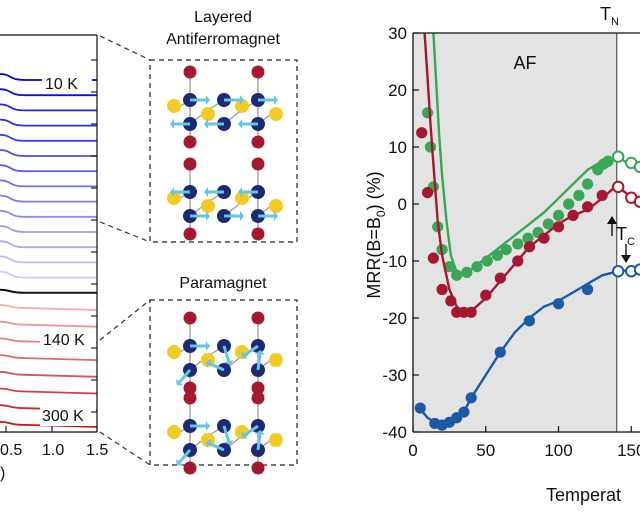 The height and width of the screenshot is (520, 640). What do you see at coordinates (628, 450) in the screenshot?
I see `x-tick-label: 150` at bounding box center [628, 450].